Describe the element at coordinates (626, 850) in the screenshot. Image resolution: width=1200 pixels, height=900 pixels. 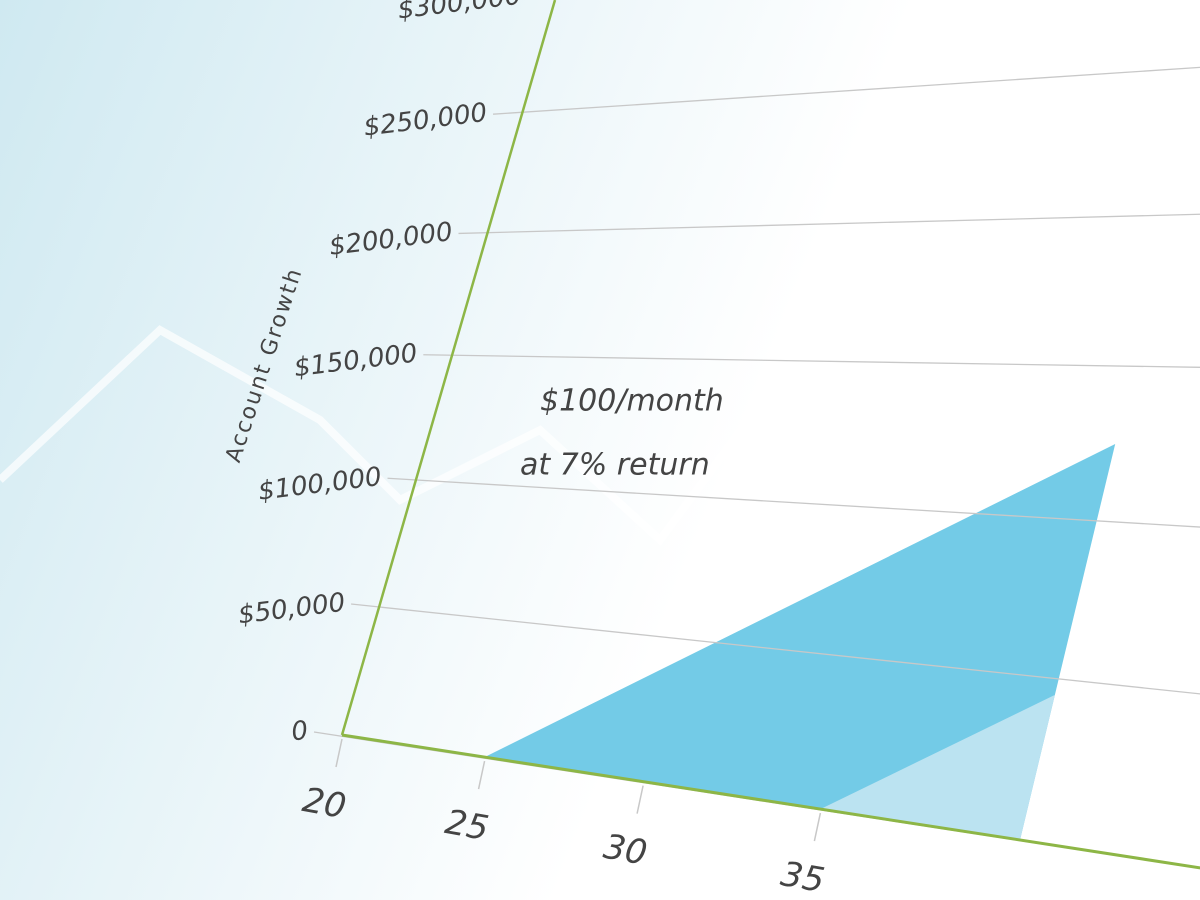
I see `x-tick-label: 30` at that location.